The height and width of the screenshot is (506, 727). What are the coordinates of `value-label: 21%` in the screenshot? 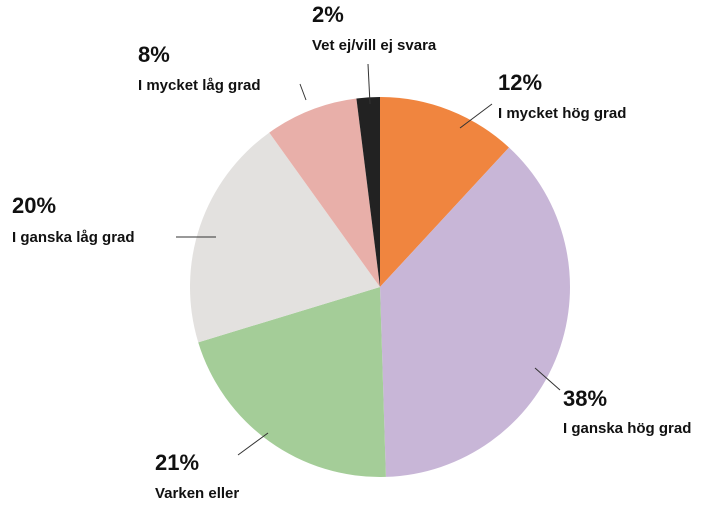 It's located at (177, 462).